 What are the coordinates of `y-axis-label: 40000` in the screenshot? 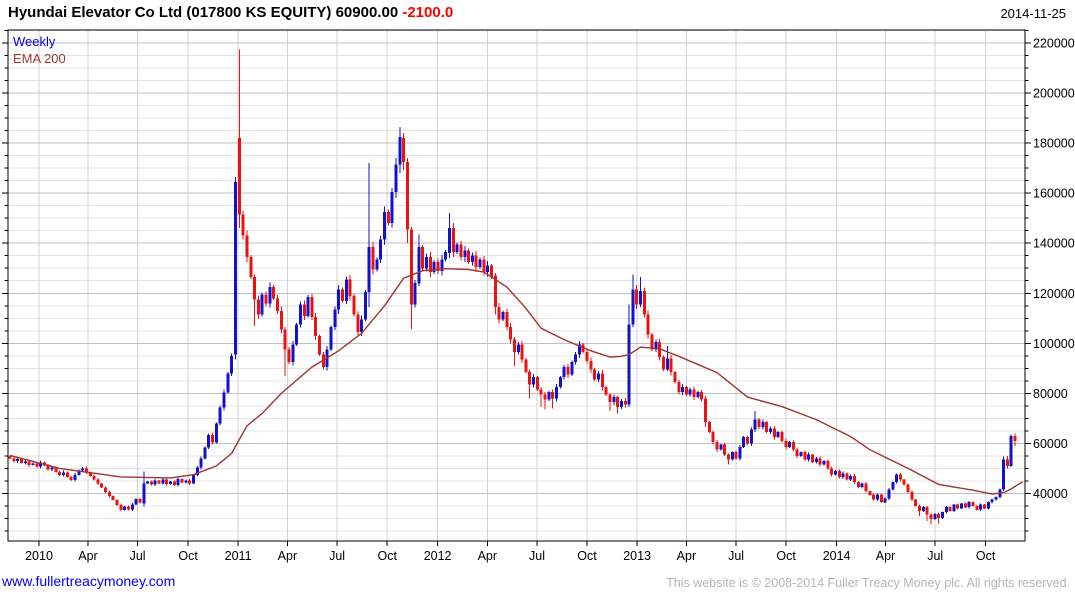 It's located at (1050, 494).